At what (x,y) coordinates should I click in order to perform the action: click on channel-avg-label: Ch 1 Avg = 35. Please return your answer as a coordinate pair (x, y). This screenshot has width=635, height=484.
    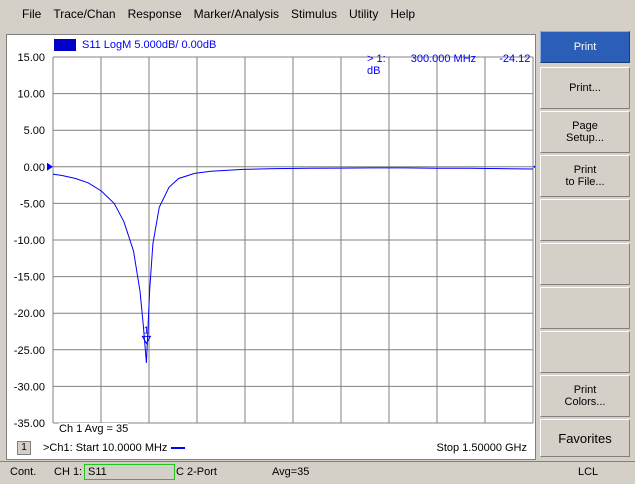
    Looking at the image, I should click on (94, 429).